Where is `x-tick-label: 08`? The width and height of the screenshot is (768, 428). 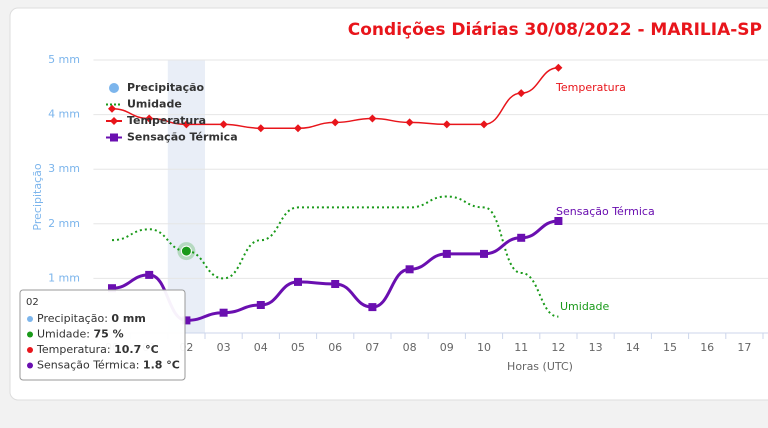 x-tick-label: 08 is located at coordinates (410, 347).